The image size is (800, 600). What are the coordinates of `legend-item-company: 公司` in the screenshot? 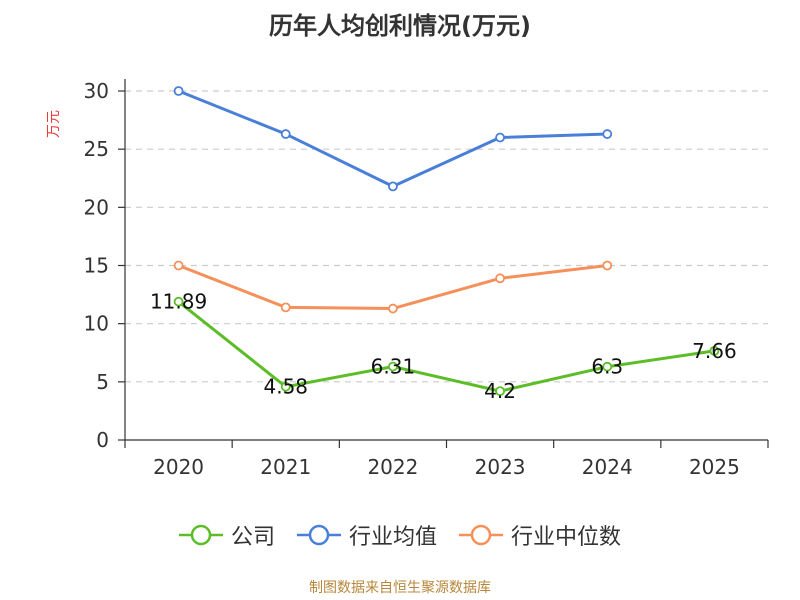 It's located at (226, 535).